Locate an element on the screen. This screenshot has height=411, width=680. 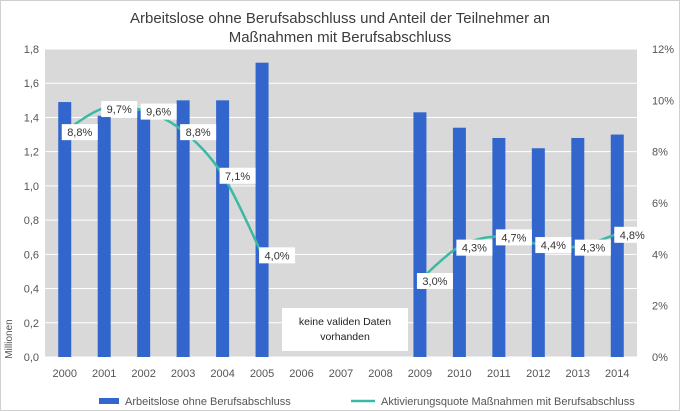
data-label-2005: 4,0% is located at coordinates (277, 256).